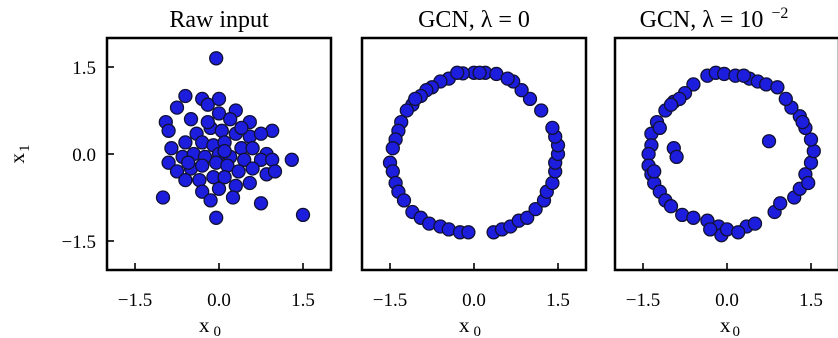 The height and width of the screenshot is (338, 838). What do you see at coordinates (84, 68) in the screenshot?
I see `y-tick-label: 1.5` at bounding box center [84, 68].